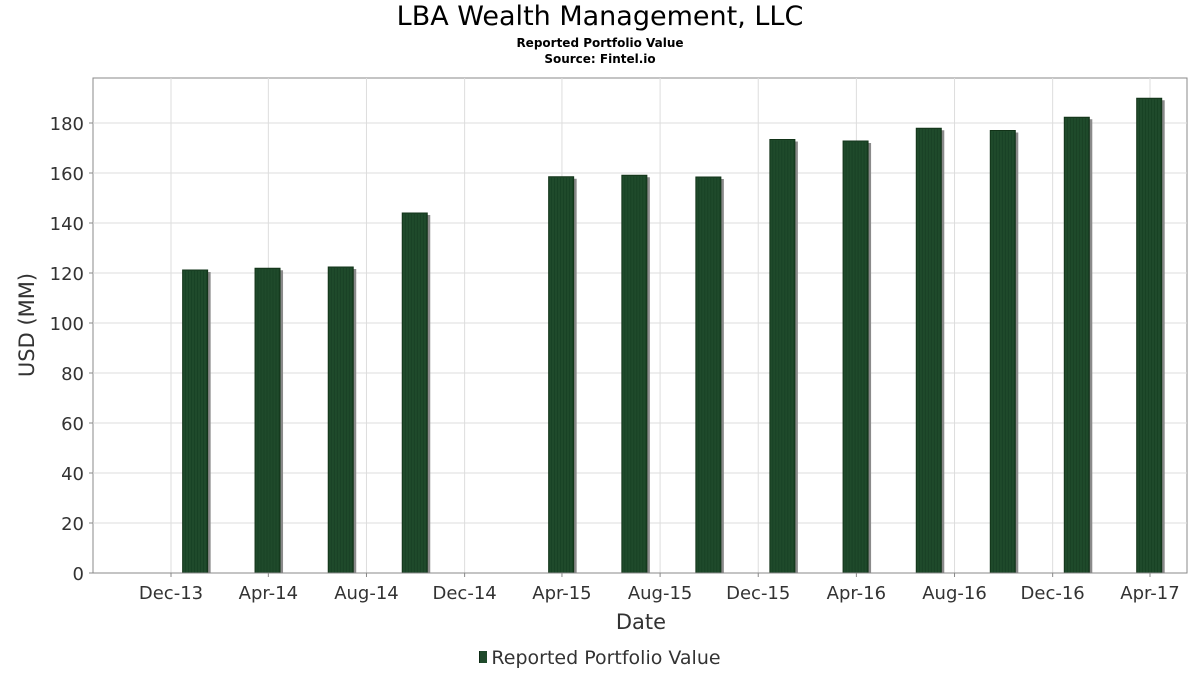  Describe the element at coordinates (67, 174) in the screenshot. I see `y-tick-label: 160` at that location.